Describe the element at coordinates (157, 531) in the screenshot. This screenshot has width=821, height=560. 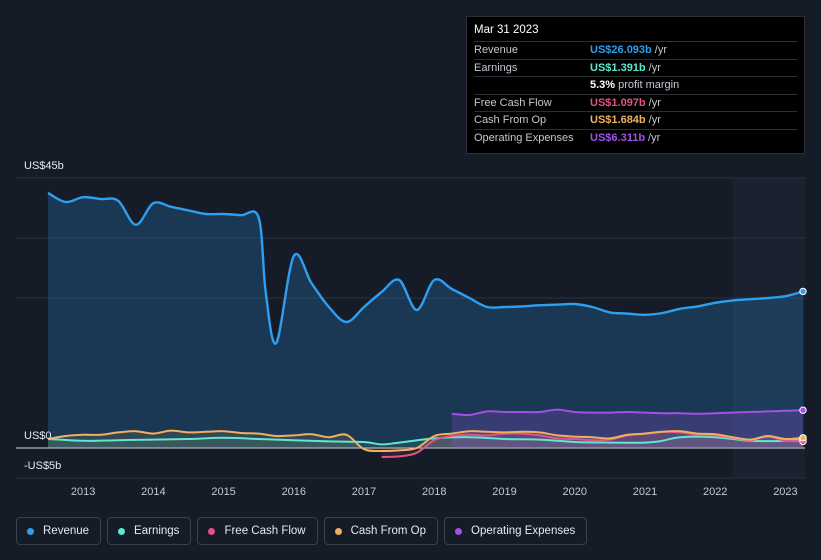
I see `legend-label: Earnings` at that location.